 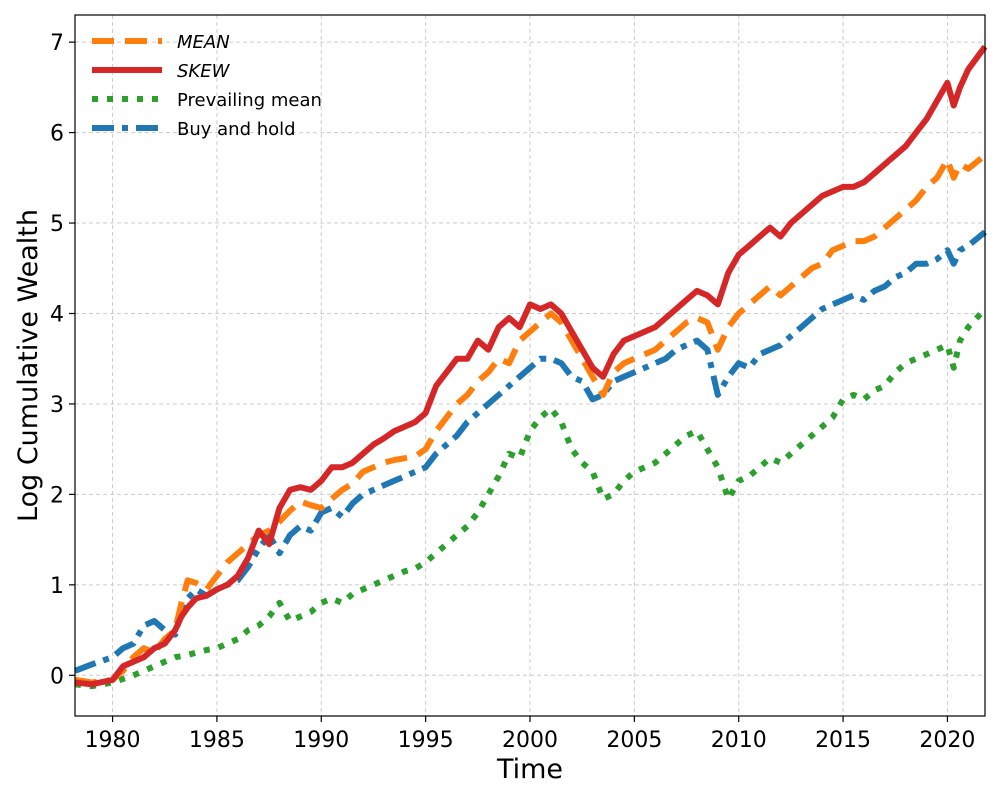 I want to click on x-axis-label: Time, so click(x=529, y=769).